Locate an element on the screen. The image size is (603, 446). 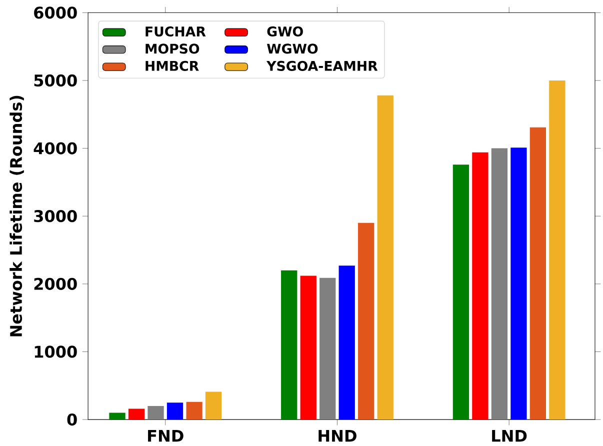
x-tick-label: HND is located at coordinates (337, 436).